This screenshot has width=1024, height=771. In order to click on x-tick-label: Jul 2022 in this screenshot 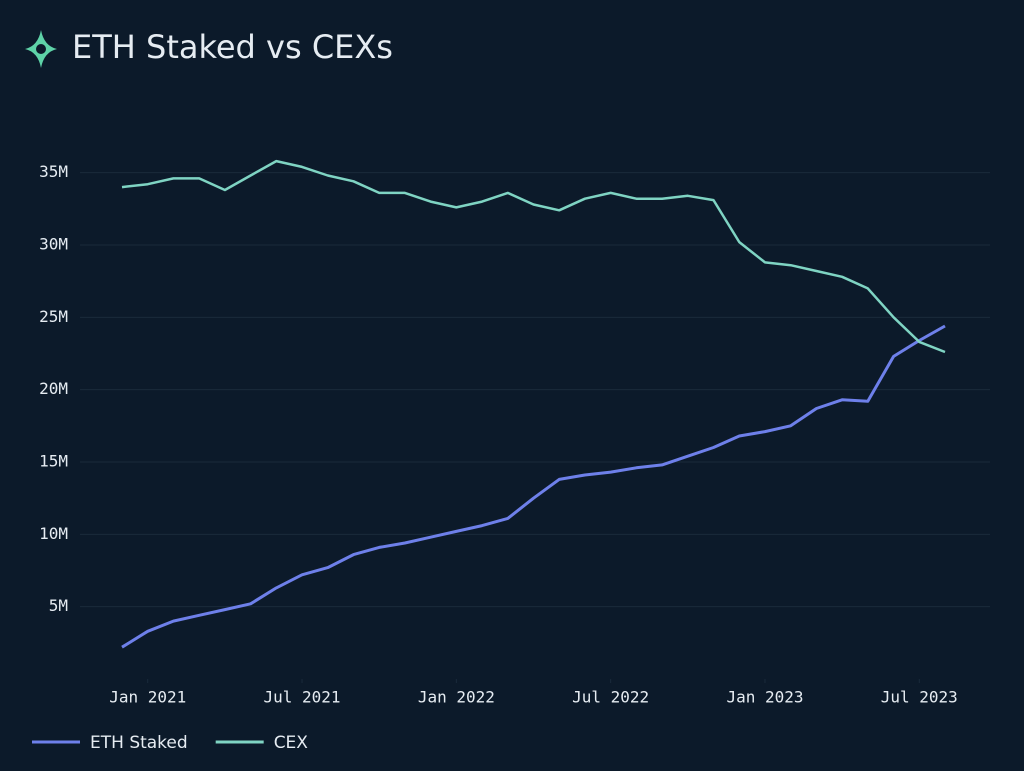, I will do `click(610, 697)`.